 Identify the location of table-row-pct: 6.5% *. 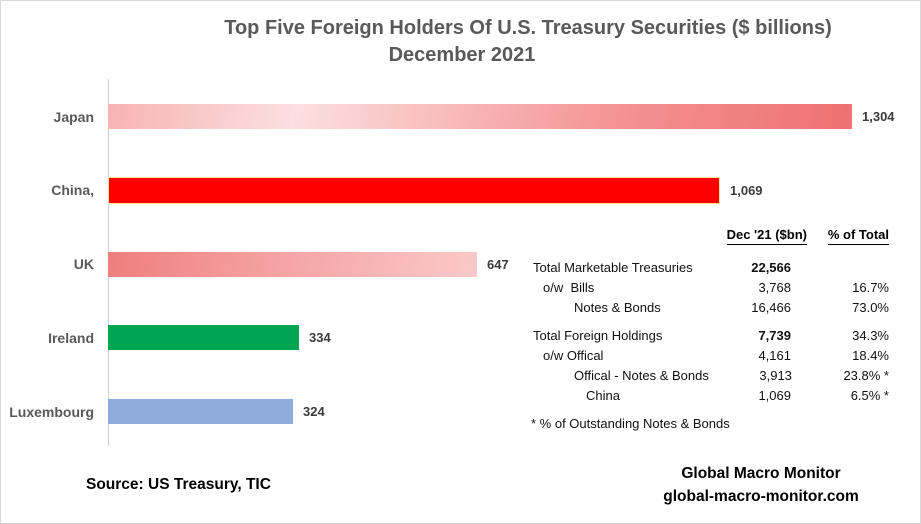
(869, 395).